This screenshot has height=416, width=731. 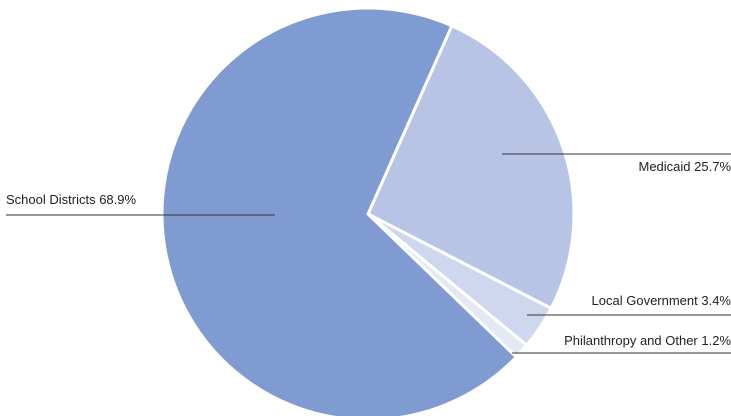 What do you see at coordinates (71, 199) in the screenshot?
I see `slice-label-0: School Districts 68.9%` at bounding box center [71, 199].